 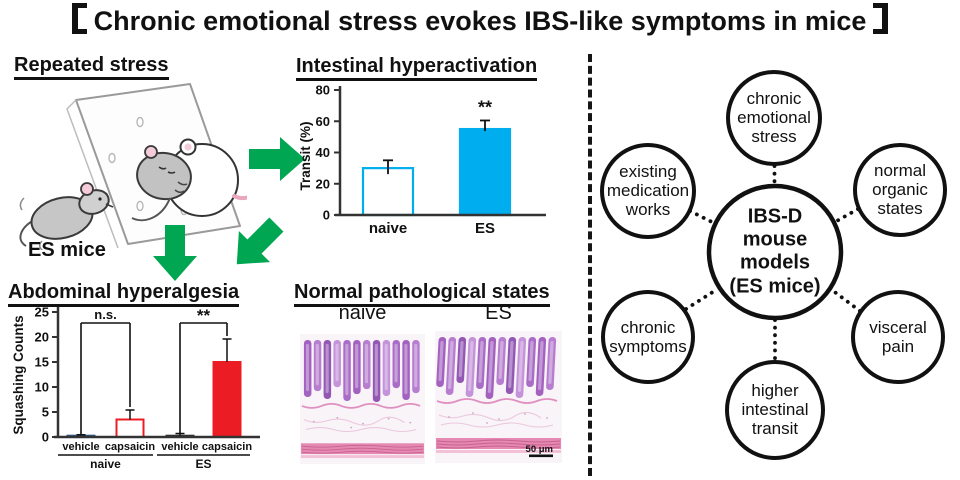 What do you see at coordinates (498, 313) in the screenshot?
I see `pathology-es-label: ES` at bounding box center [498, 313].